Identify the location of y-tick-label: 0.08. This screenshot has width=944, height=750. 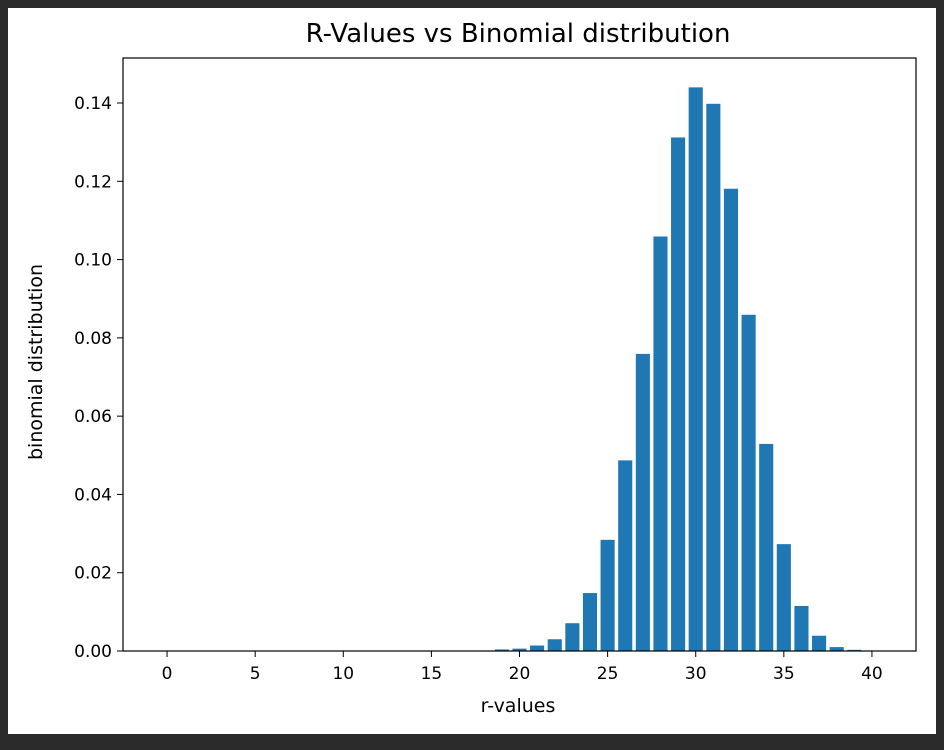
(93, 339).